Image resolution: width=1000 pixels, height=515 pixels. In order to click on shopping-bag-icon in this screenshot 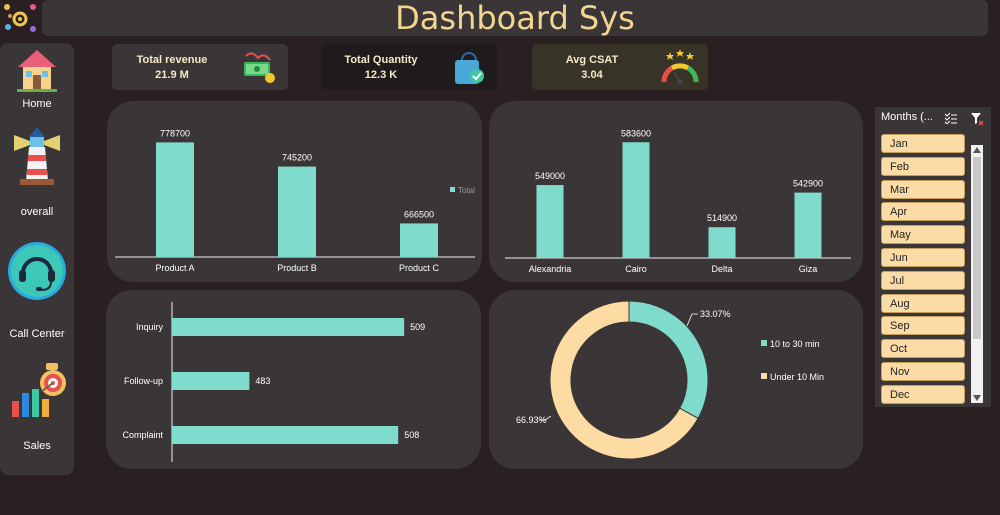, I will do `click(469, 68)`.